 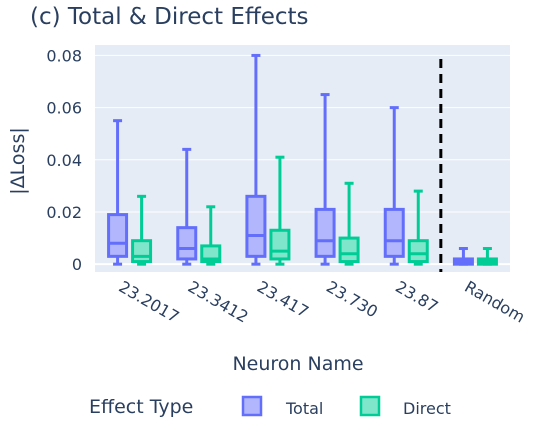 What do you see at coordinates (416, 296) in the screenshot?
I see `x-tick-label: 23.87` at bounding box center [416, 296].